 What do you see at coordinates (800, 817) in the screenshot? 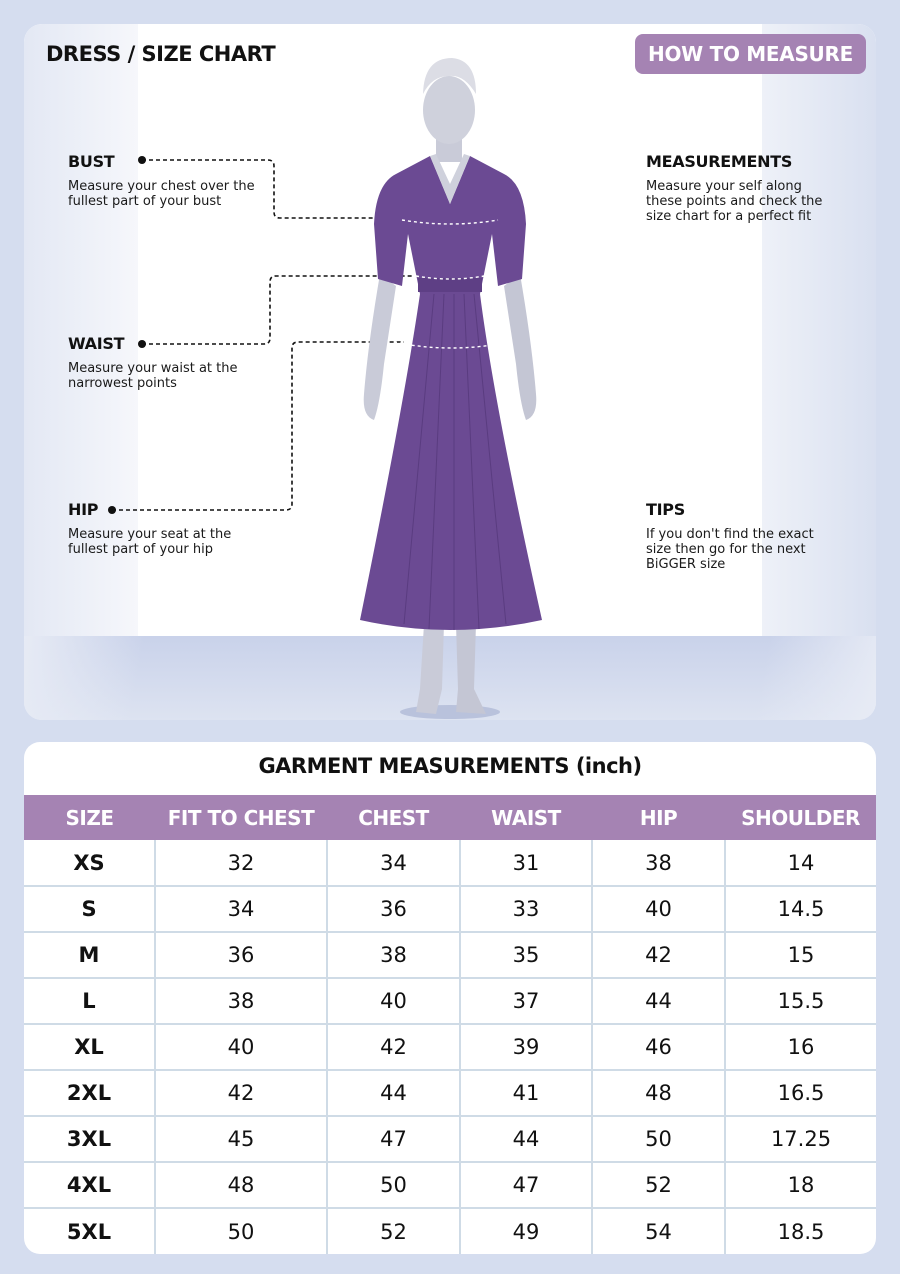
I see `column-header: SHOULDER` at bounding box center [800, 817].